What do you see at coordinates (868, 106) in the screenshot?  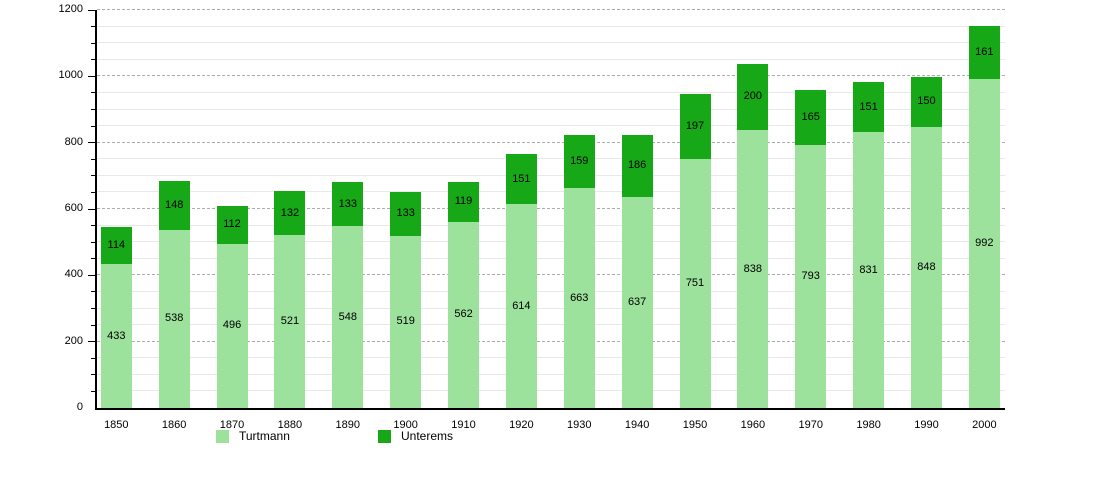 I see `bar-value-unterems-1980: 151` at bounding box center [868, 106].